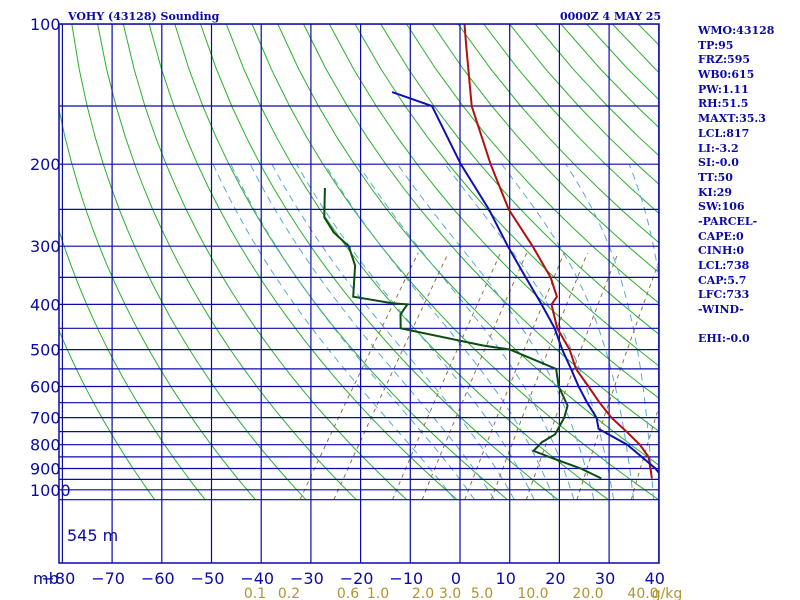 The image size is (800, 600). Describe the element at coordinates (667, 593) in the screenshot. I see `mixing-ratio-unit: g/kg` at that location.